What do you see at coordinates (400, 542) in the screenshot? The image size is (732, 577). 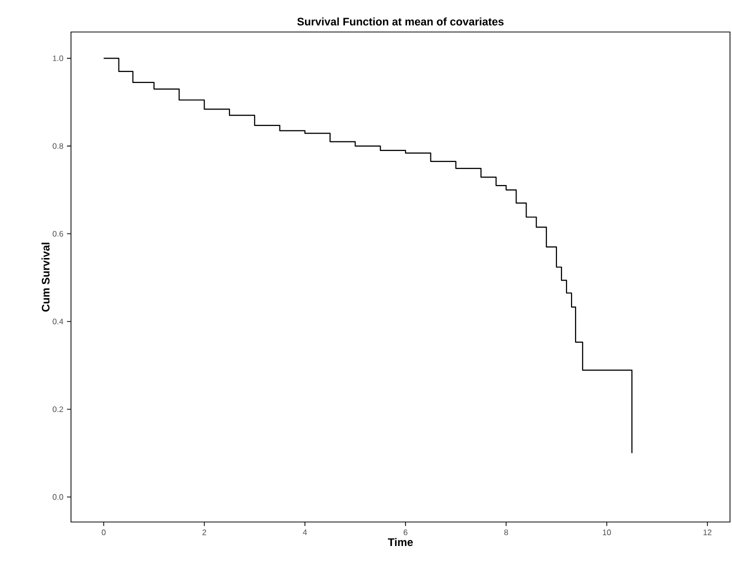 I see `x-axis-title: Time` at bounding box center [400, 542].